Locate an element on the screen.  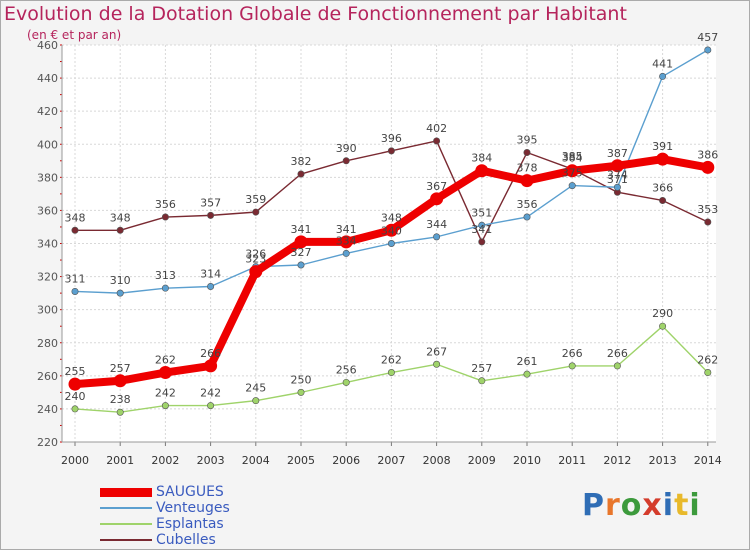
y-tick-label: 460 is located at coordinates (47, 45).